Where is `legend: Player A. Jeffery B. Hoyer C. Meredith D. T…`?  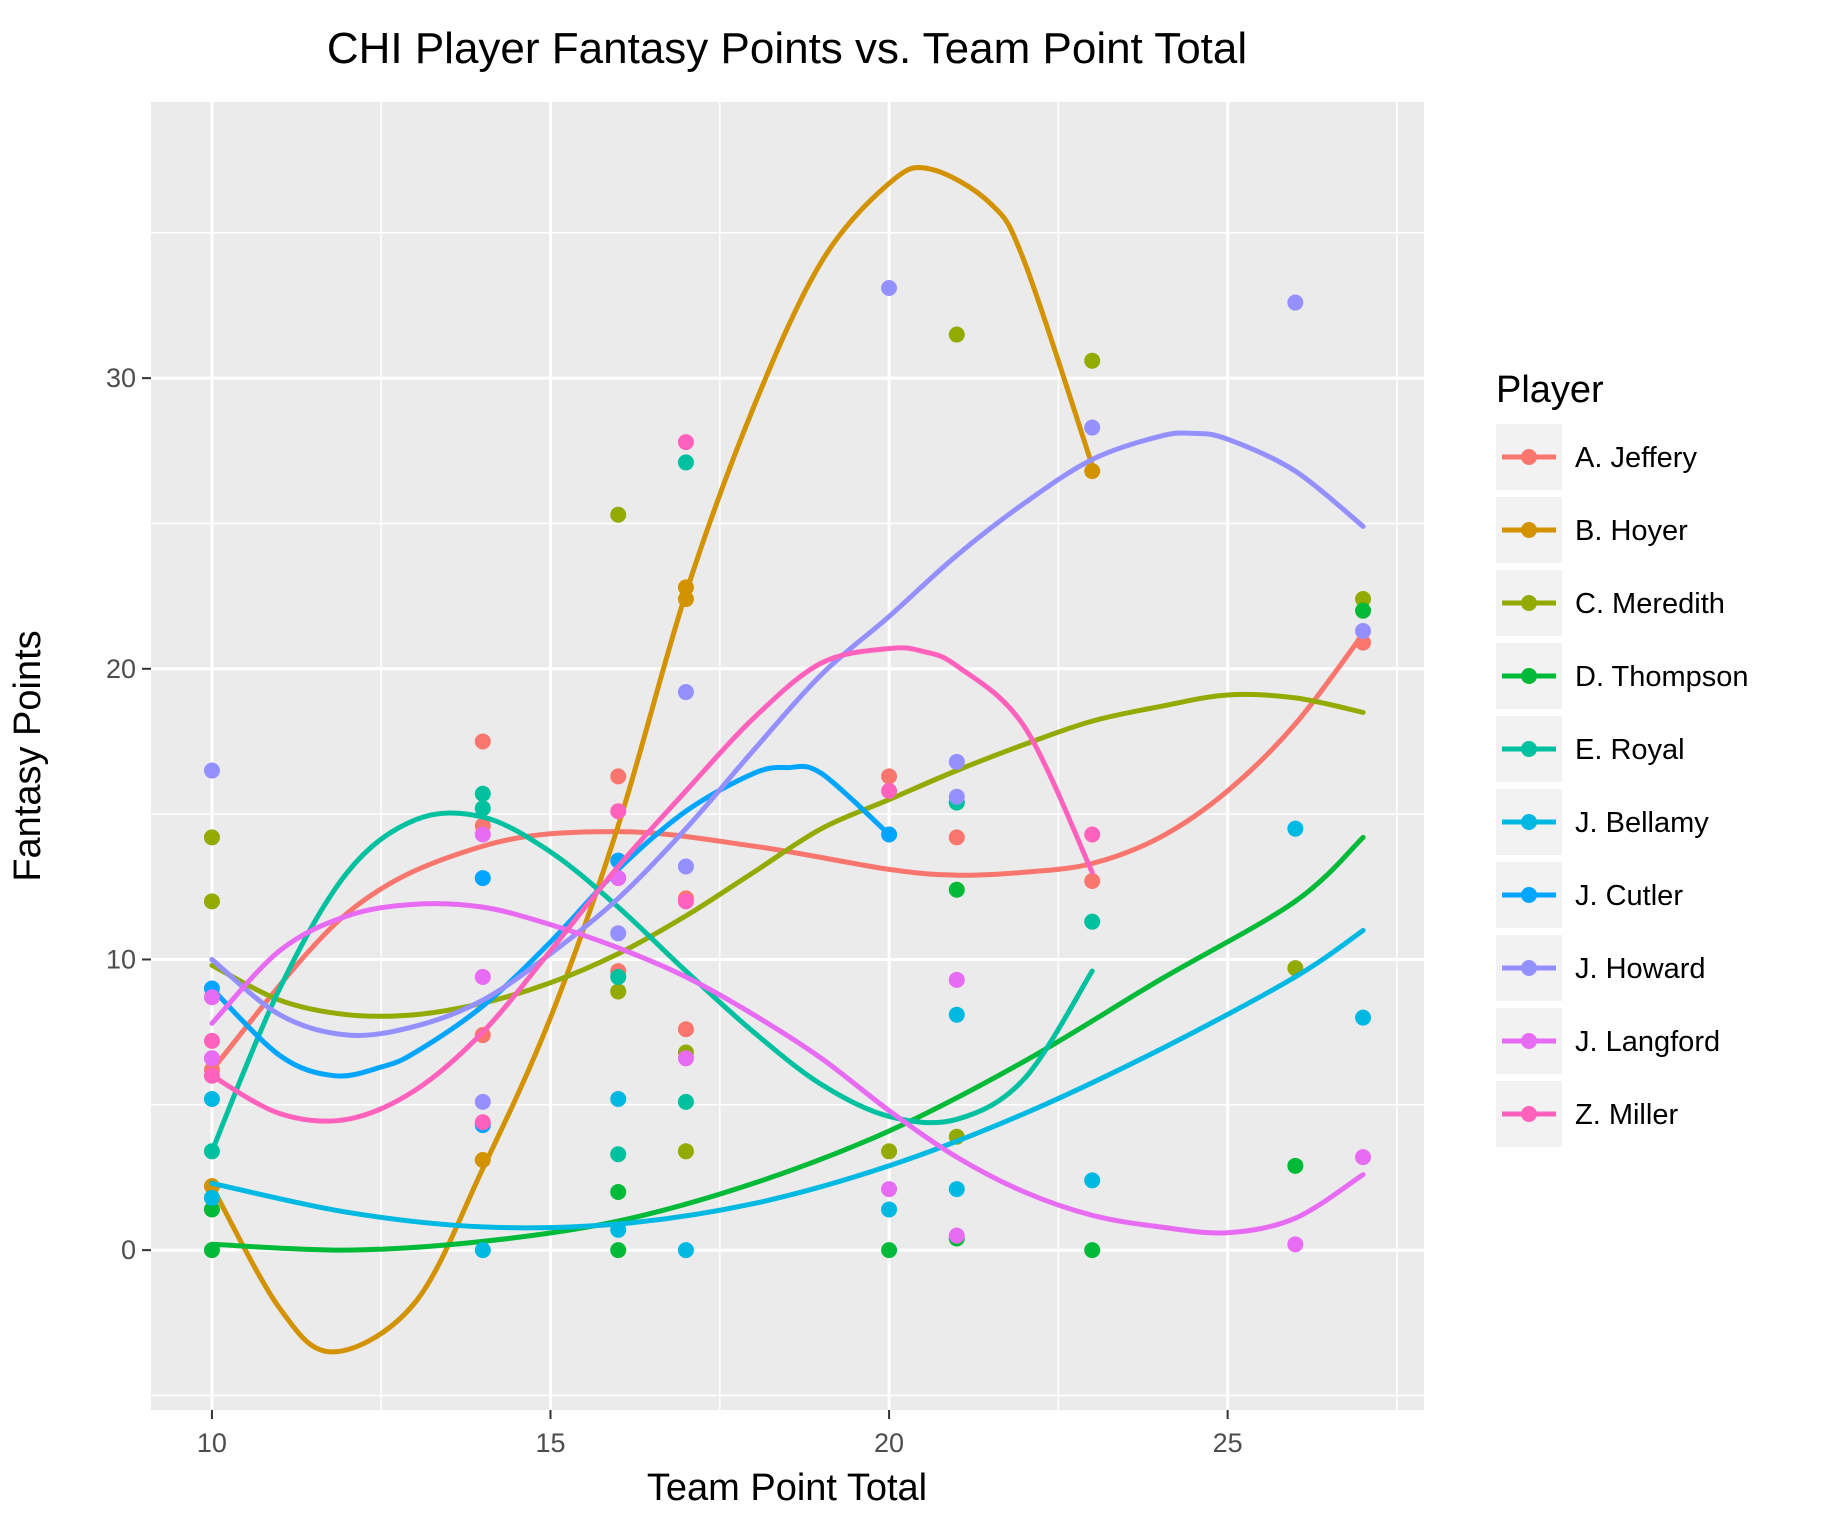 legend: Player A. Jeffery B. Hoyer C. Meredith D. T… is located at coordinates (1622, 758).